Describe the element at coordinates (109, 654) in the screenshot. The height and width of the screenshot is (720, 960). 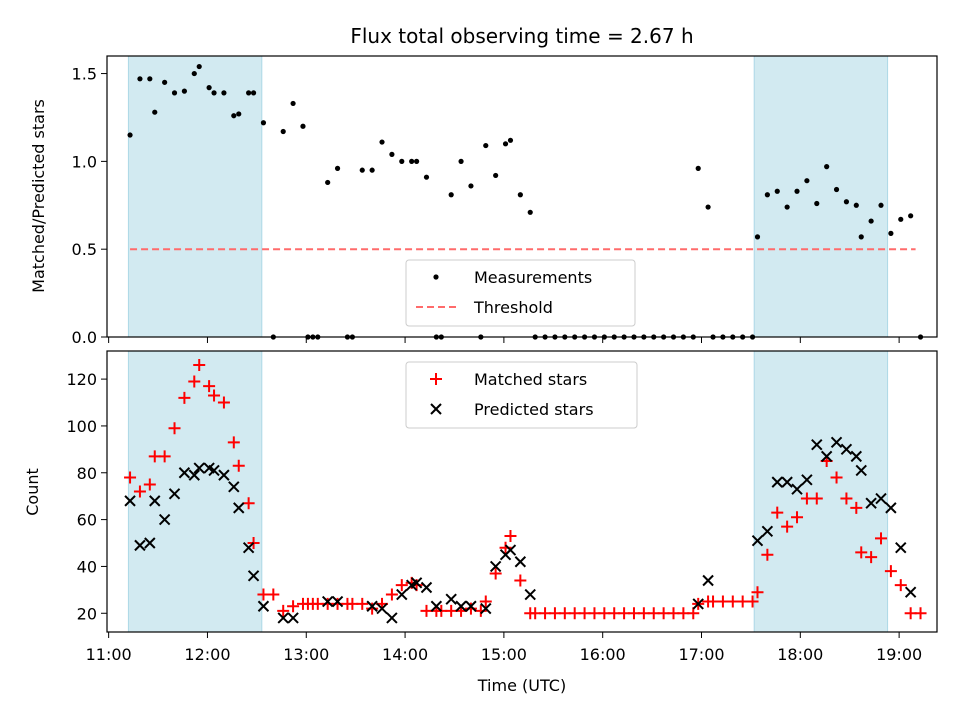
I see `x-tick-label: 11:00` at that location.